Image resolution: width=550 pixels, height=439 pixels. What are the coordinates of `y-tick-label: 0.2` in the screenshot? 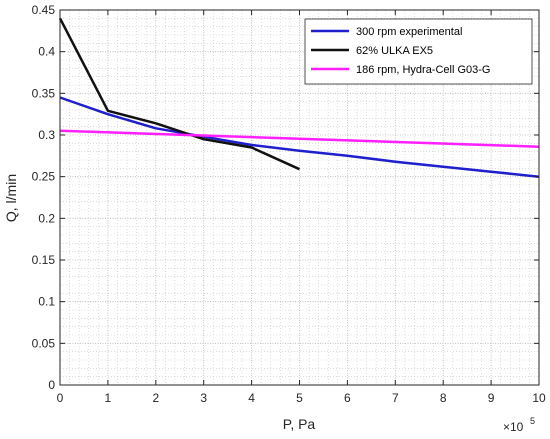 It's located at (46, 218).